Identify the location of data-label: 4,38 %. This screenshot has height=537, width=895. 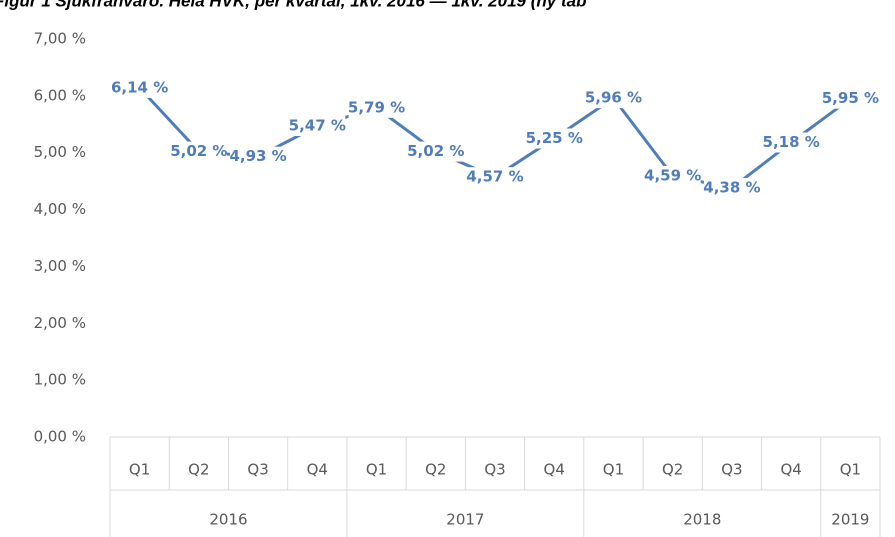
(731, 187).